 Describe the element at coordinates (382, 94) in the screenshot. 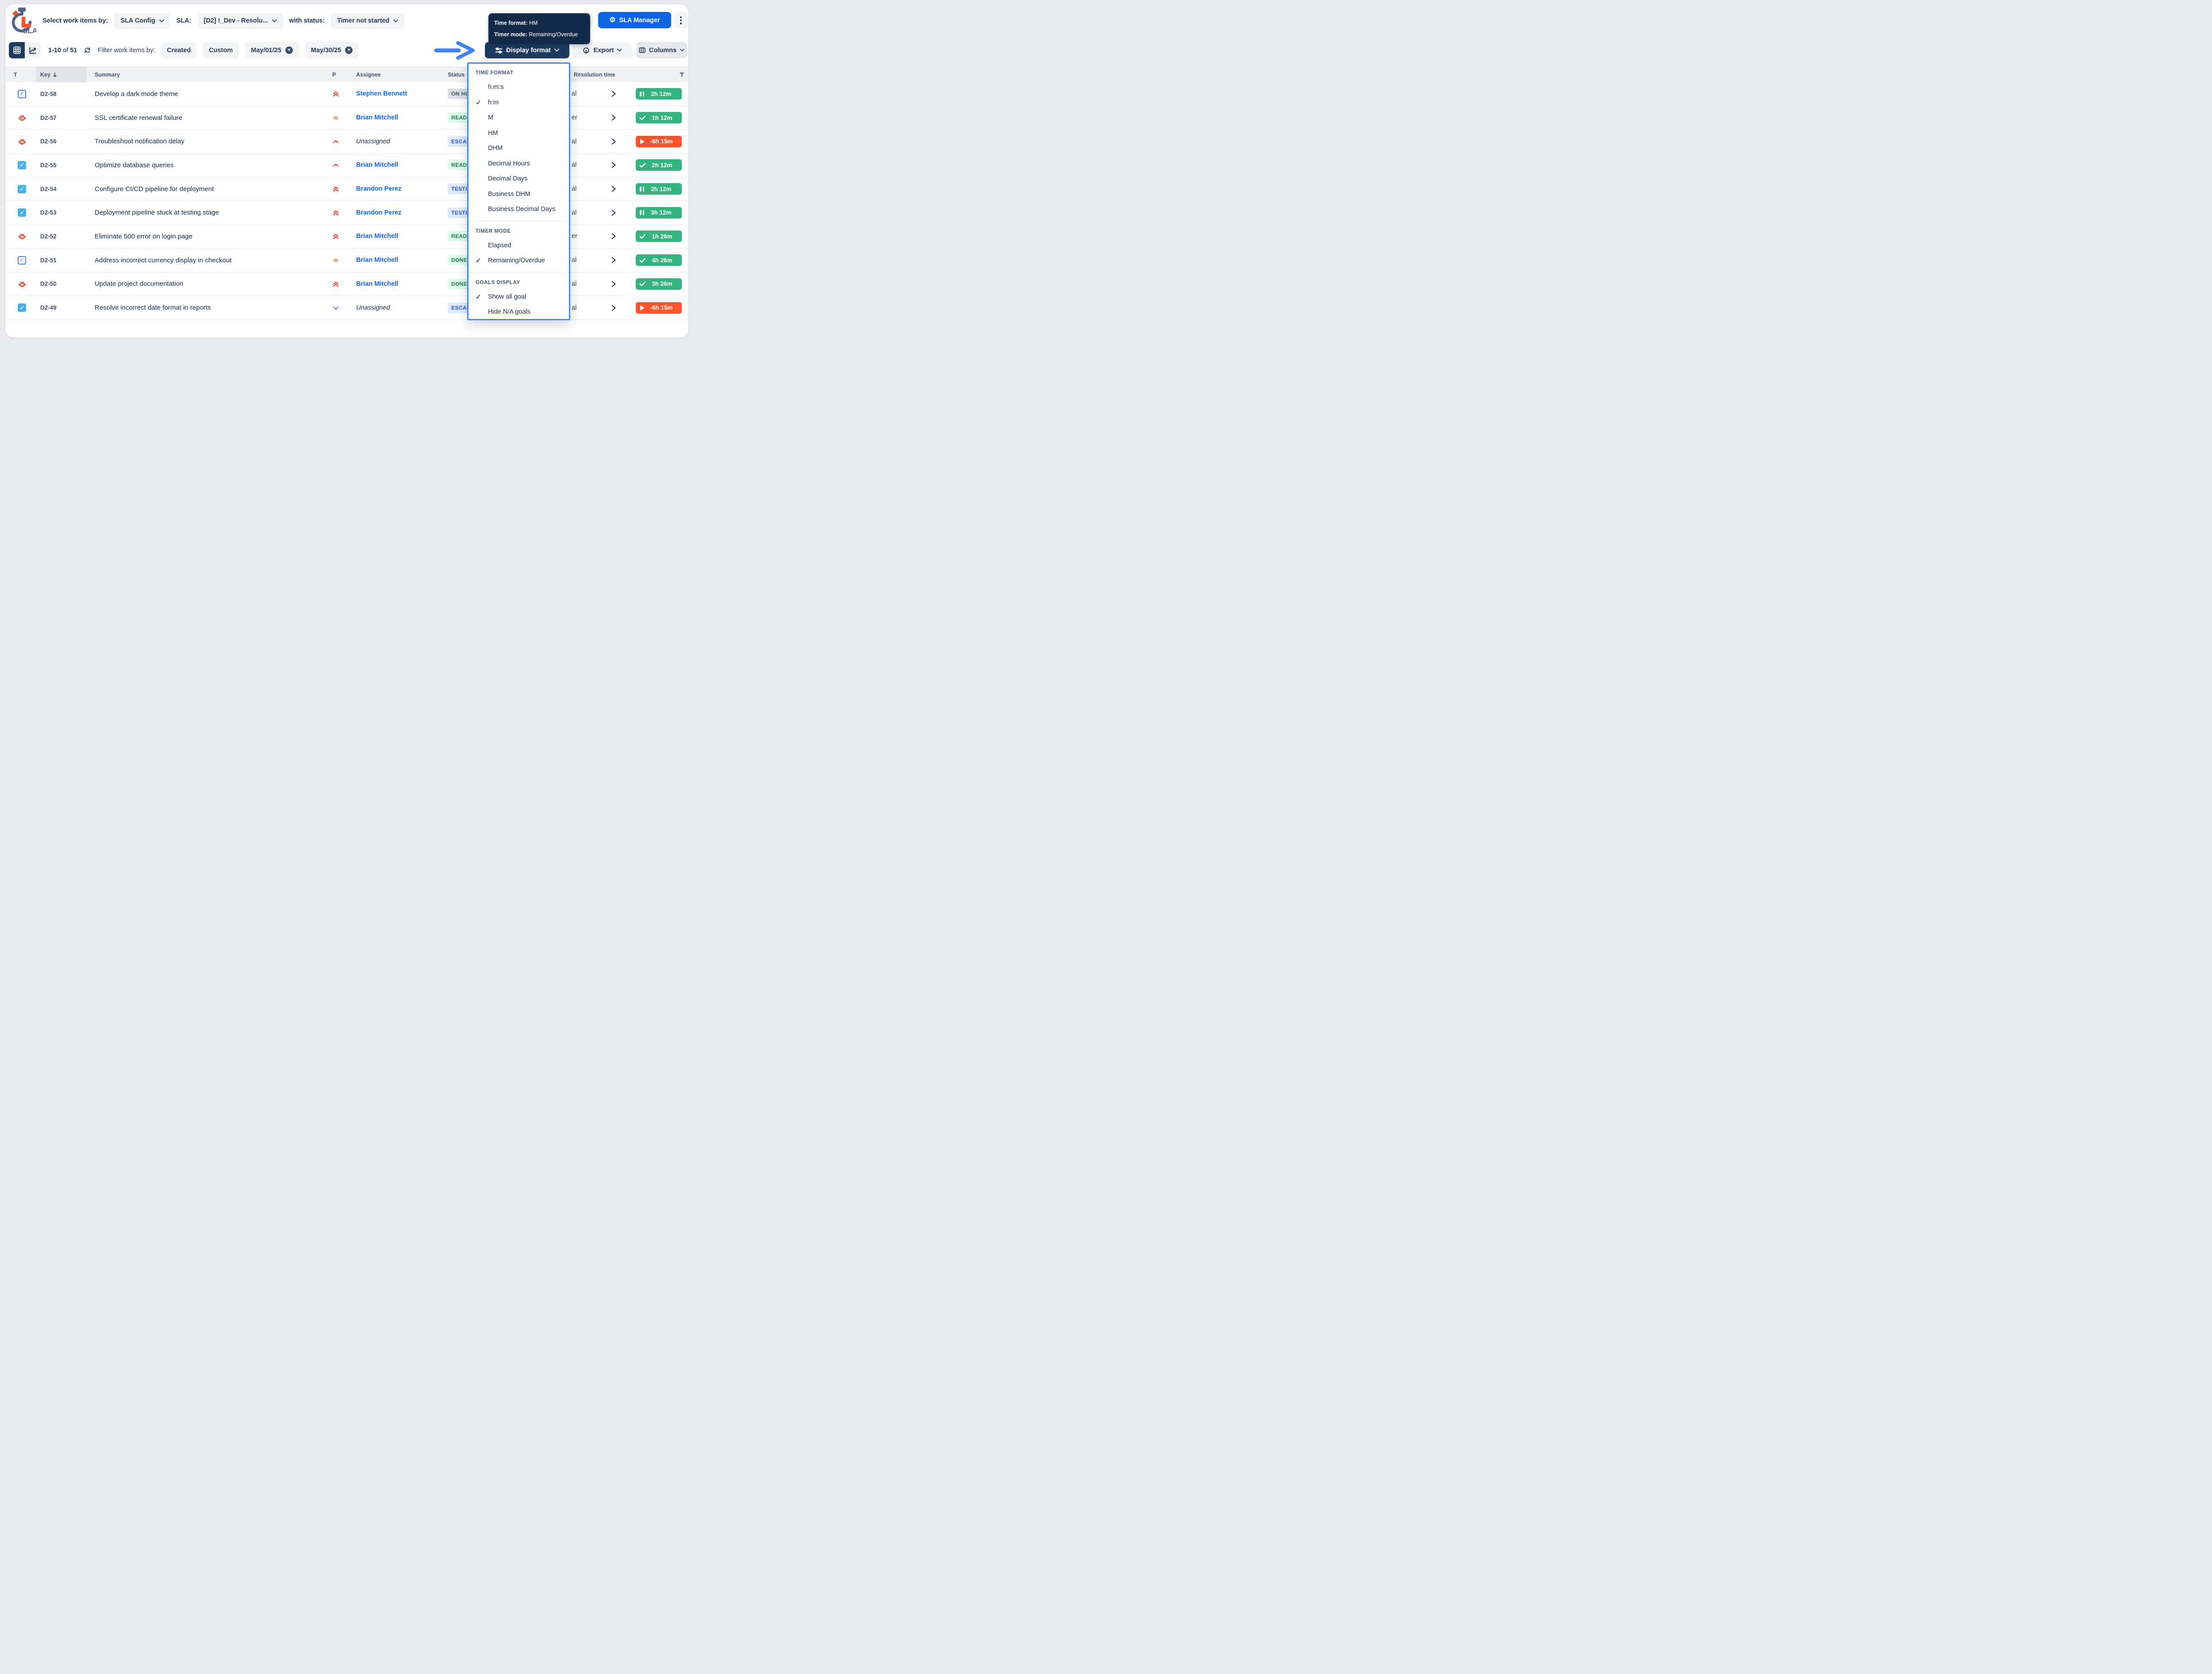

I see `assignee-link: Stephen Bennett` at that location.